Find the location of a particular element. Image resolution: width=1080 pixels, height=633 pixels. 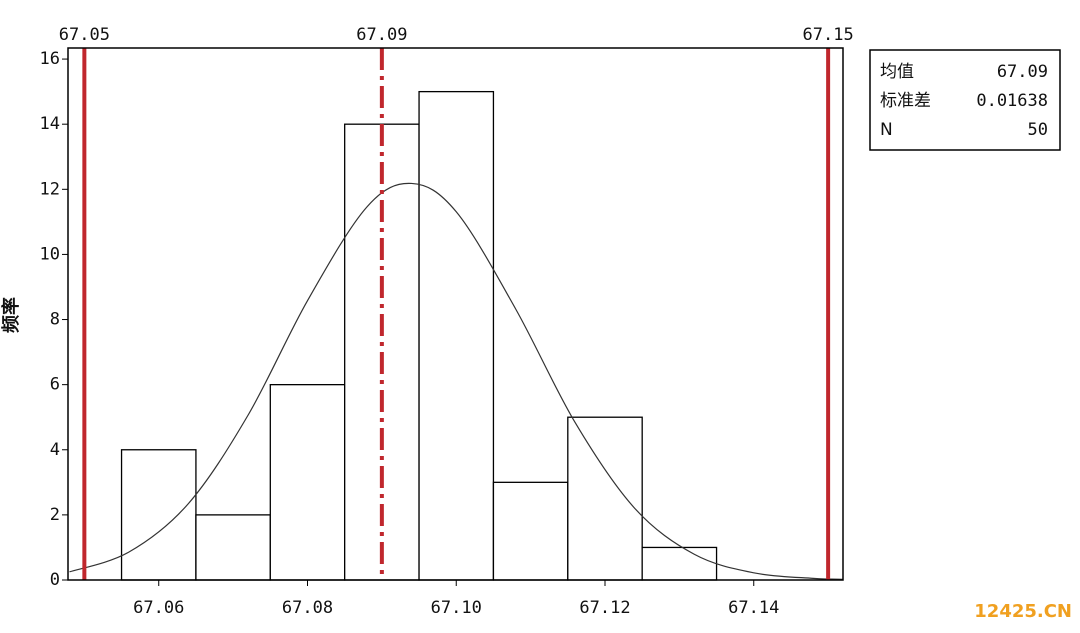

y-tick-label: 14 is located at coordinates (50, 124).